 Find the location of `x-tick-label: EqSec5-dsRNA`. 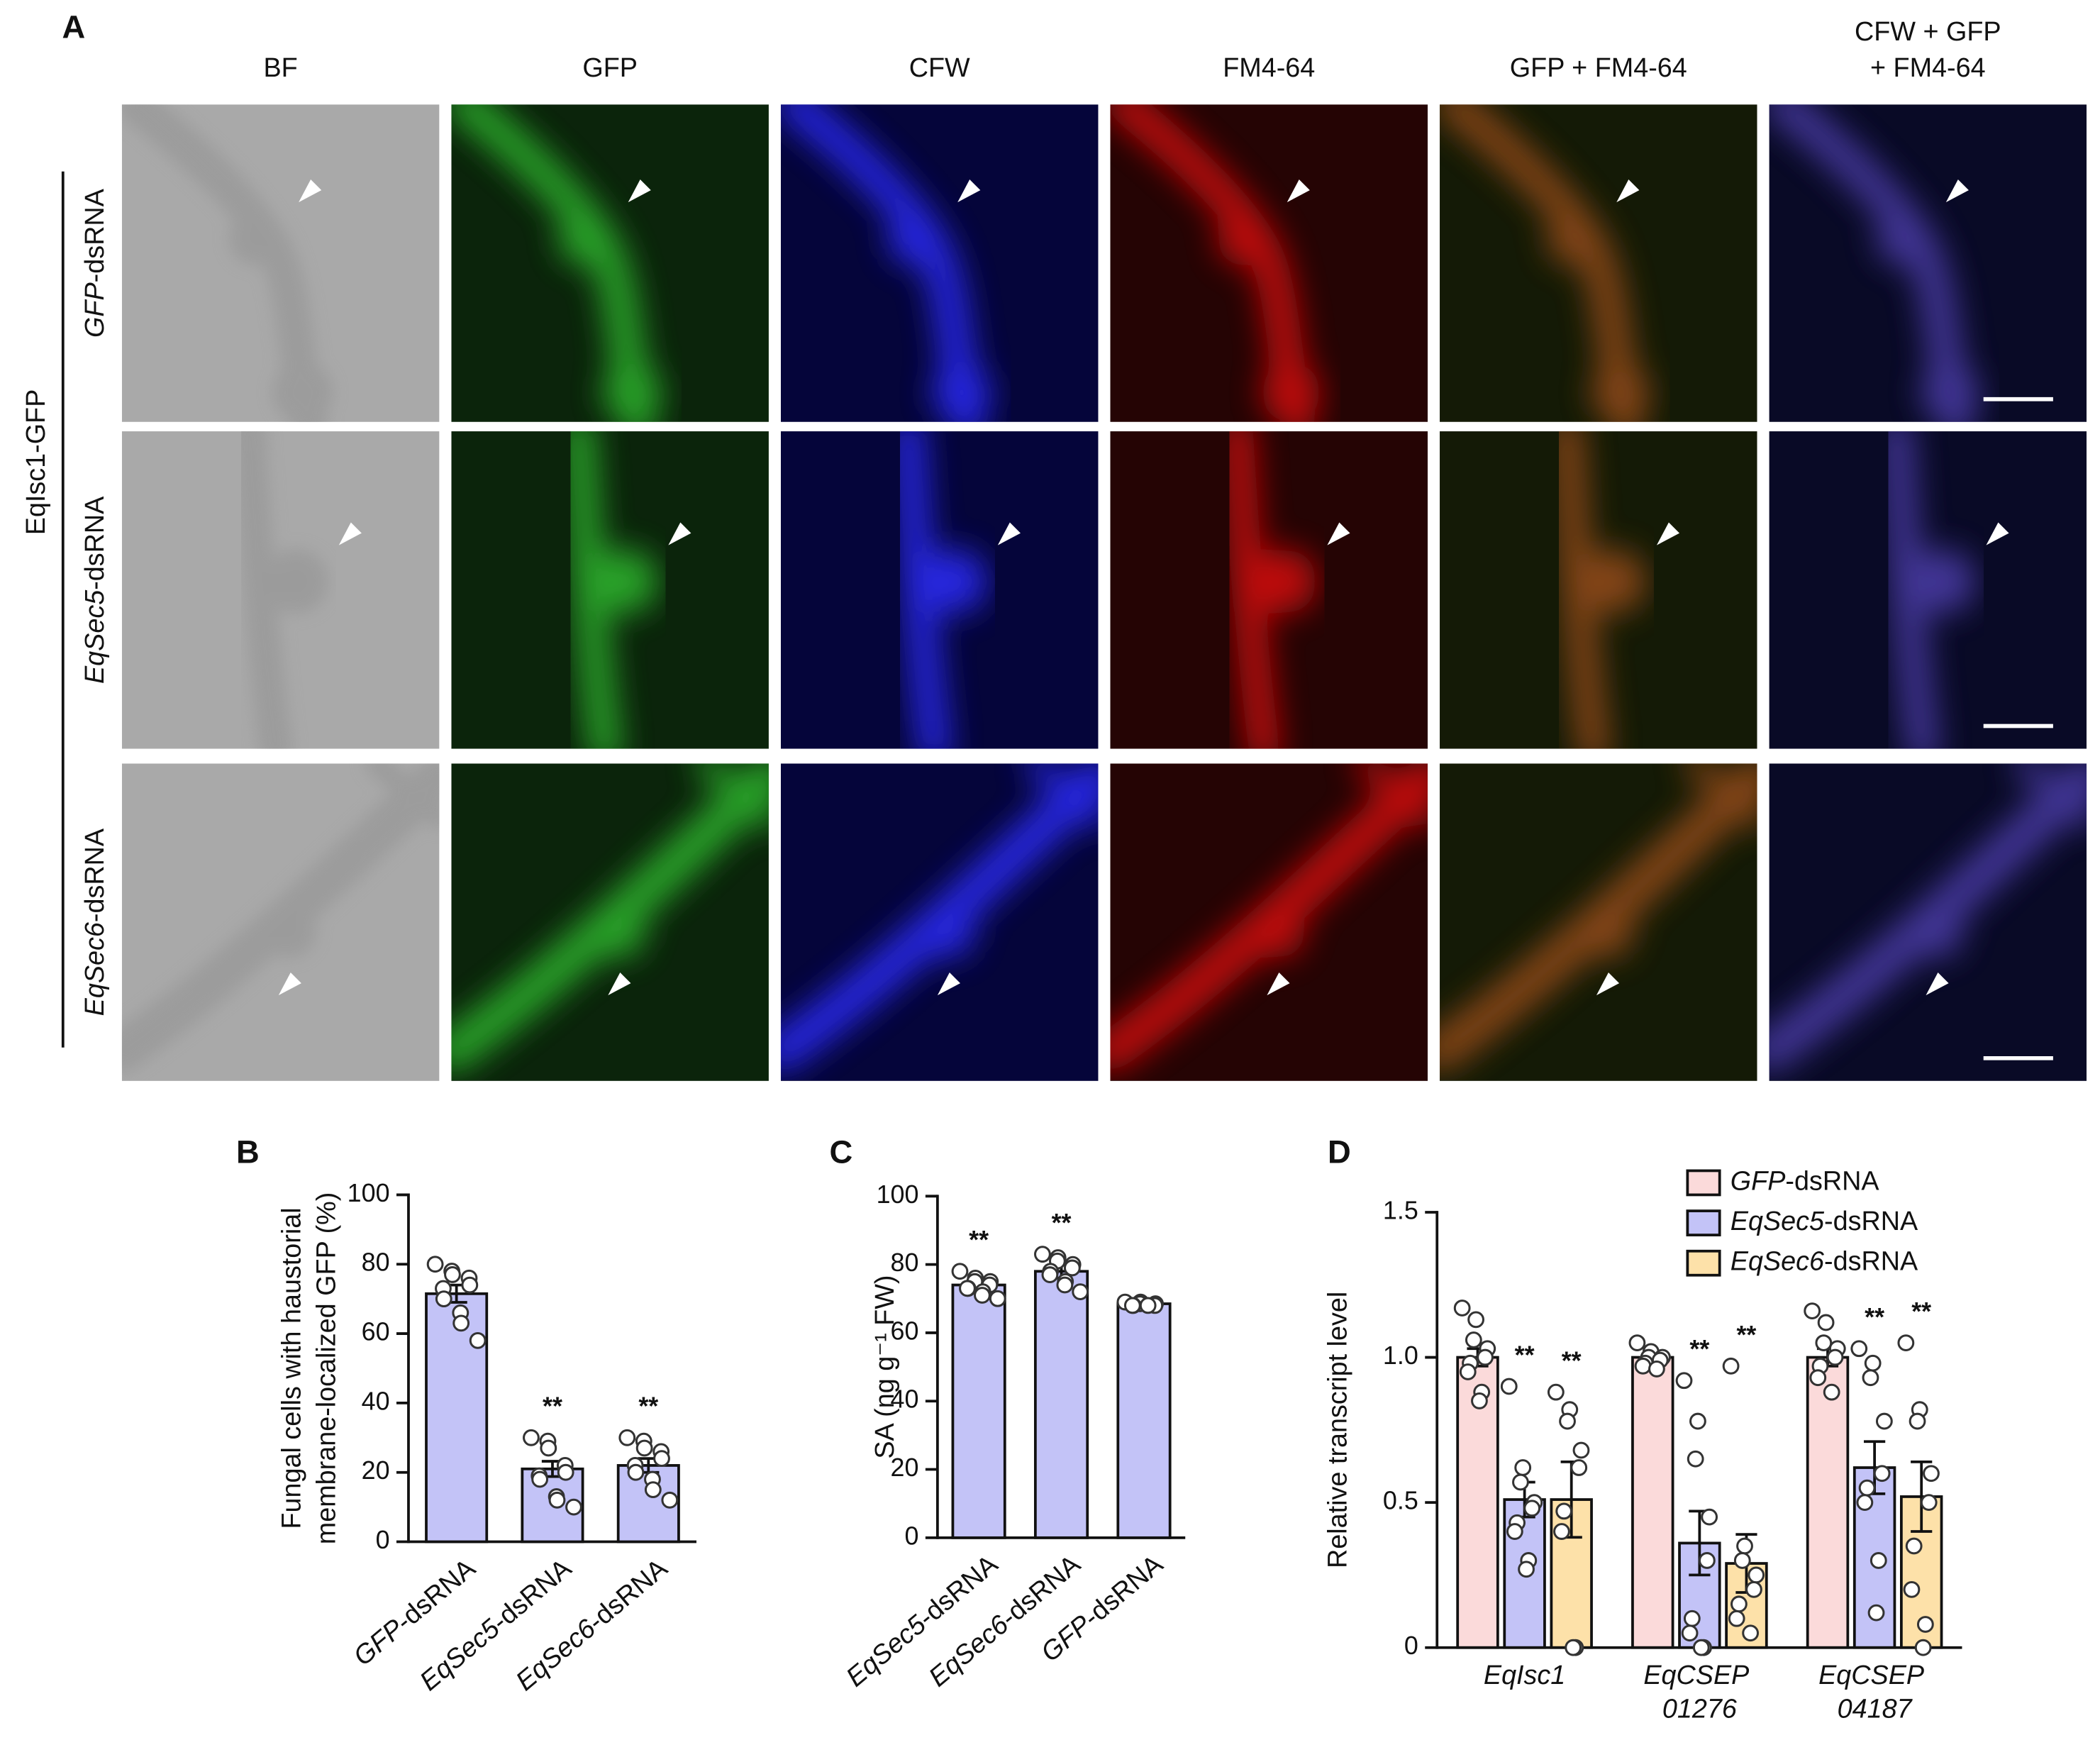

x-tick-label: EqSec5-dsRNA is located at coordinates (922, 1621).